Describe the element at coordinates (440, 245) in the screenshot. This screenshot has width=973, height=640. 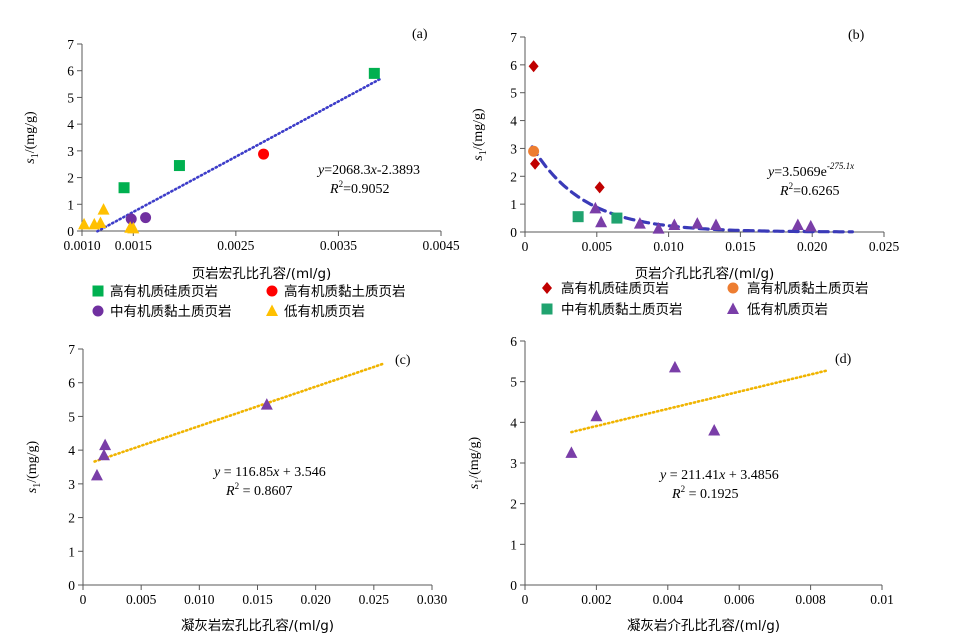
I see `x-tick-label: 0.0045` at that location.